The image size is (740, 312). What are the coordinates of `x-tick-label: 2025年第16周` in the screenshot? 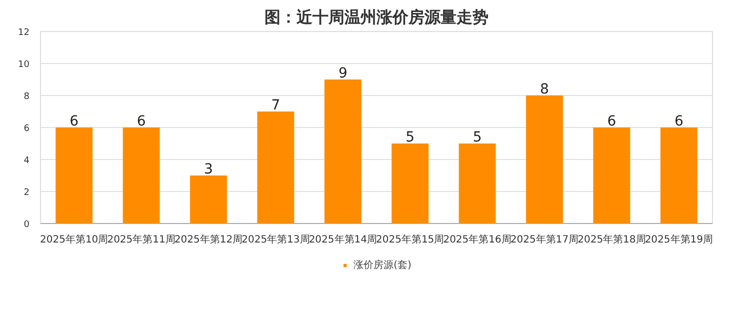 It's located at (477, 240).